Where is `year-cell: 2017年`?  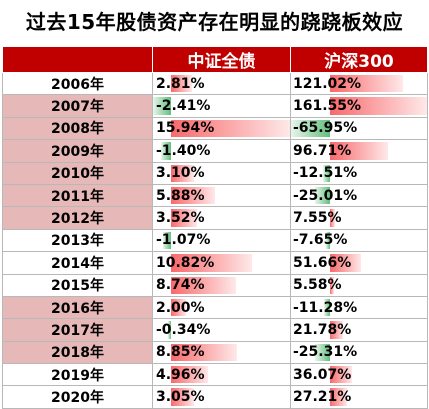
year-cell: 2017年 is located at coordinates (77, 330).